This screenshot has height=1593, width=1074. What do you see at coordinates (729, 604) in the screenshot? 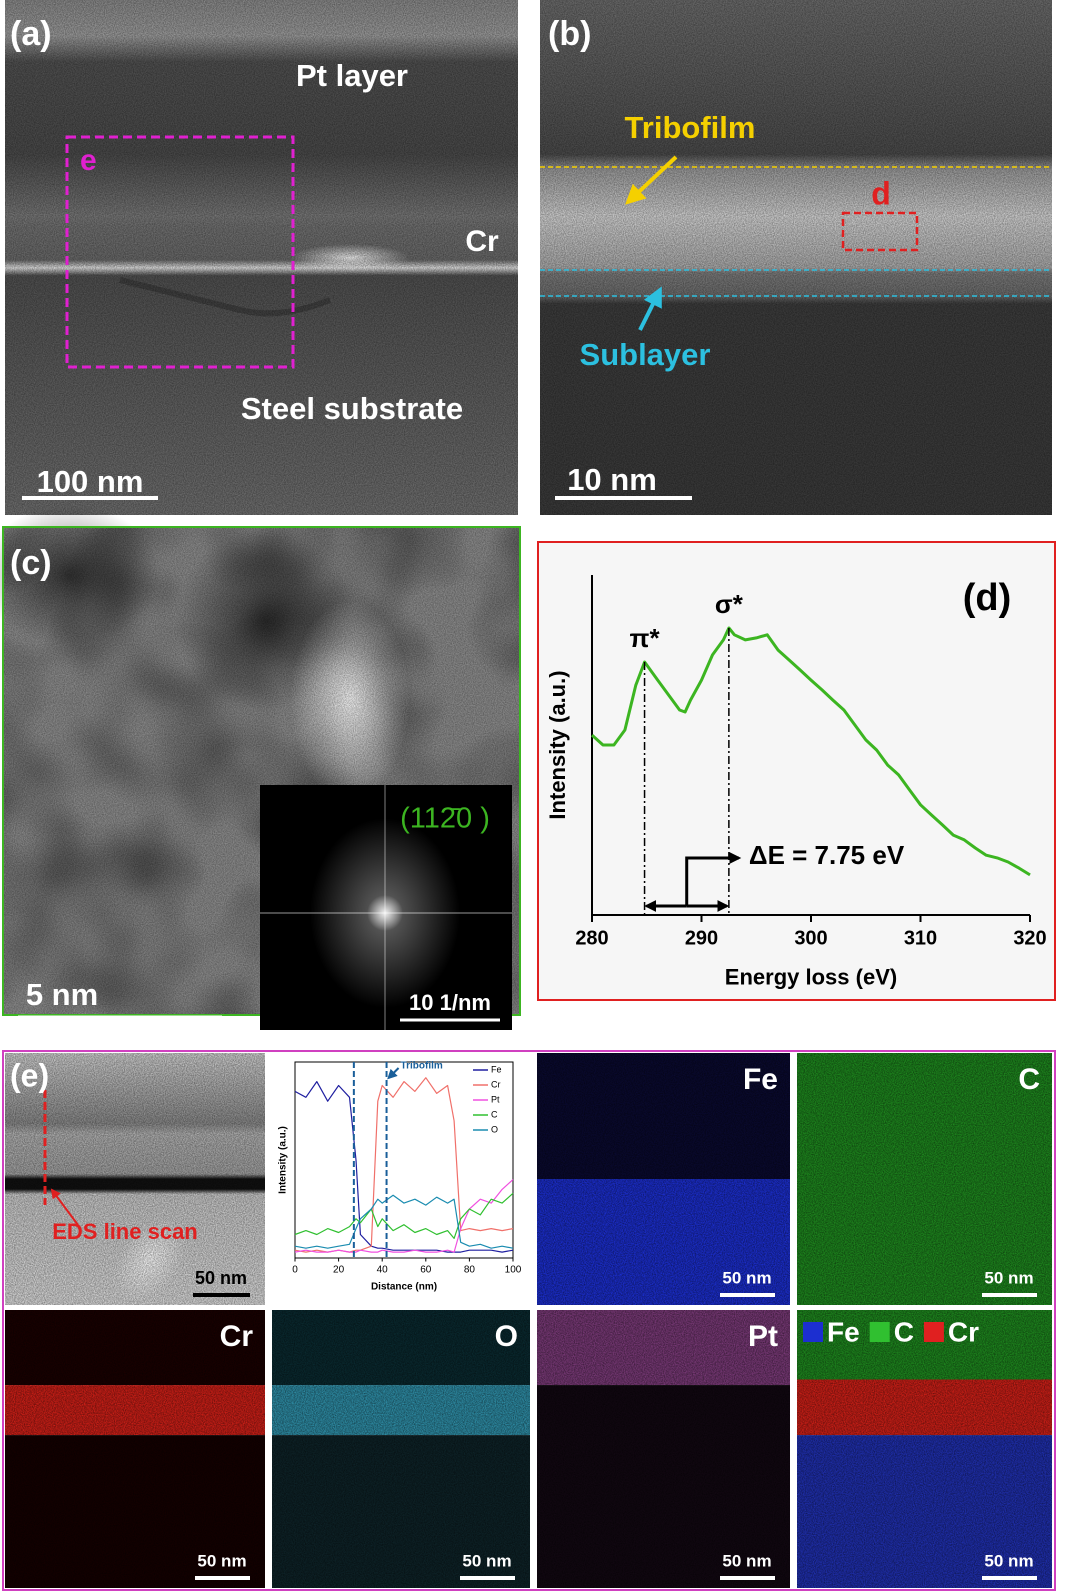
I see `peak-label: σ*` at bounding box center [729, 604].